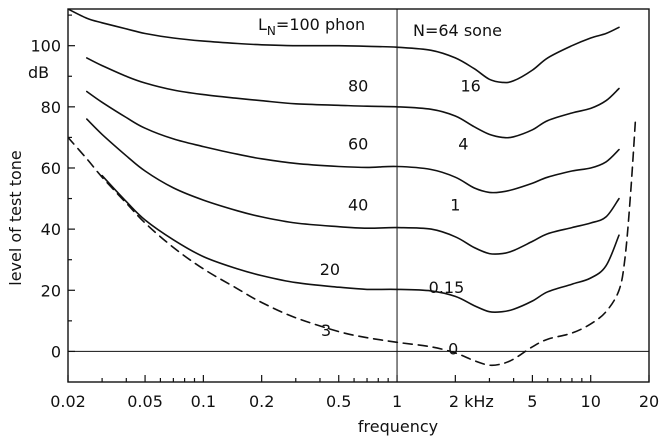  Describe the element at coordinates (330, 269) in the screenshot. I see `phon-label-20: 20` at that location.